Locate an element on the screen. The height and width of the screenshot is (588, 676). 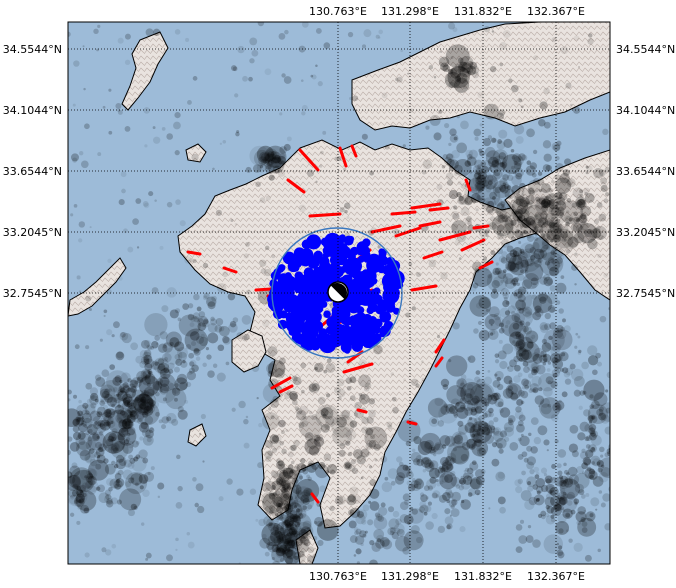
land-tanegashima is located at coordinates (307, 546).